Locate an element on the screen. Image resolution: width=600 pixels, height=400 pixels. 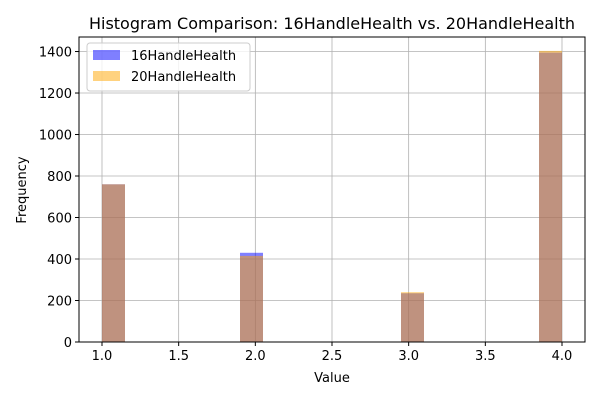
y-tick-label: 1000 is located at coordinates (55, 136).